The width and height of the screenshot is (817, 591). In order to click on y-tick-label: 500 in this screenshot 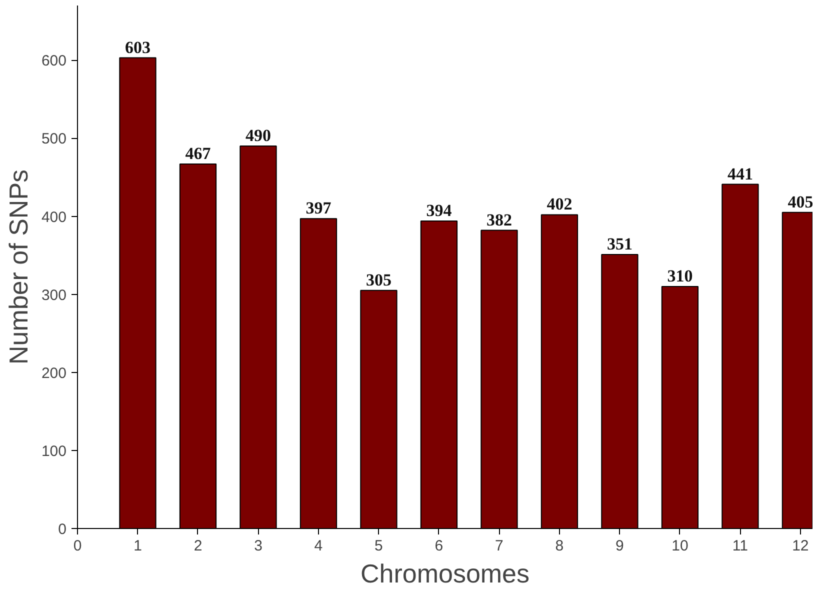, I will do `click(54, 139)`.